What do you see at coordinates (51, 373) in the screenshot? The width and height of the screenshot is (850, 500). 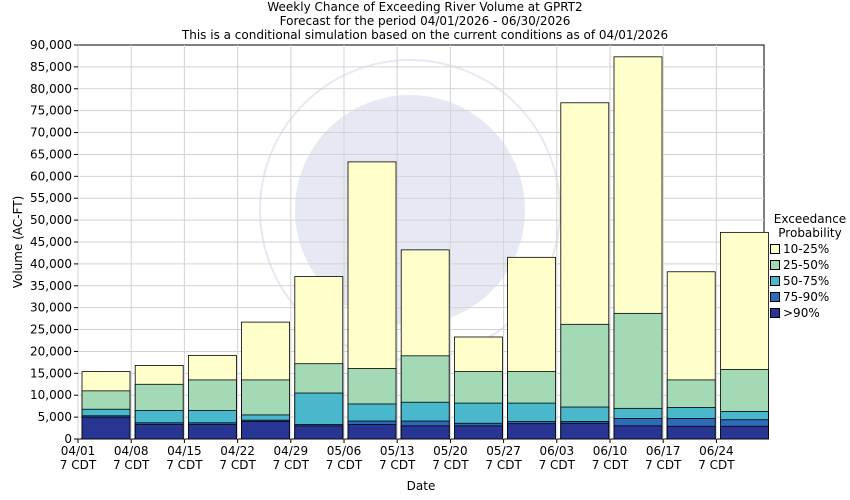 I see `y-tick-label: 15,000` at bounding box center [51, 373].